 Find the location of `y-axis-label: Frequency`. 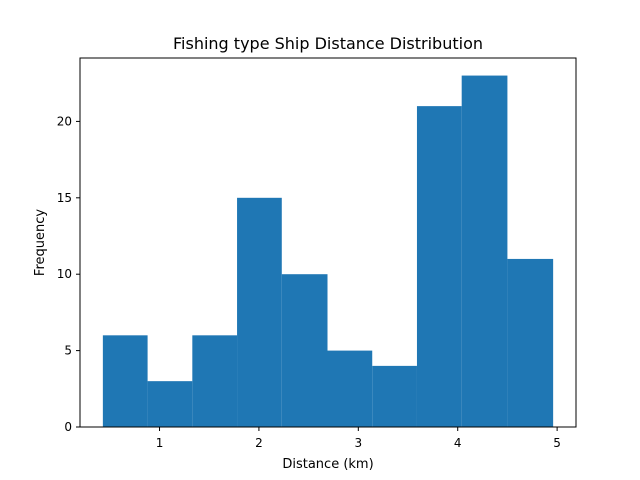

y-axis-label: Frequency is located at coordinates (40, 242).